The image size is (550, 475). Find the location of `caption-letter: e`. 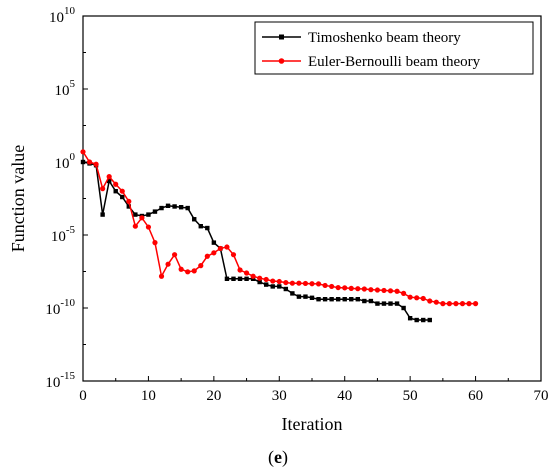

caption-letter: e is located at coordinates (278, 457).